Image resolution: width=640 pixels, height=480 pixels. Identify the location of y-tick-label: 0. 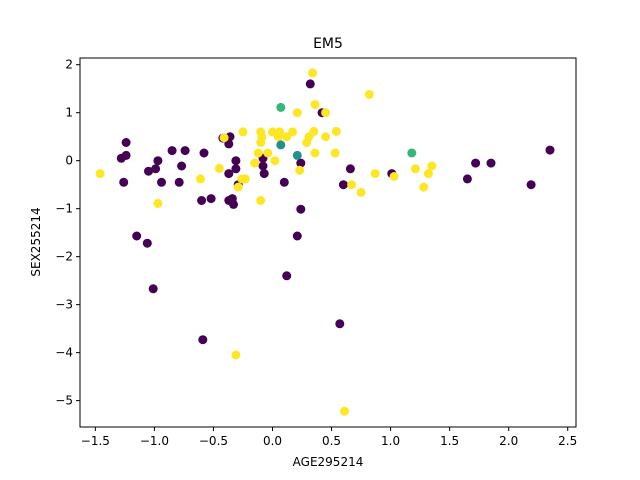
(69, 161).